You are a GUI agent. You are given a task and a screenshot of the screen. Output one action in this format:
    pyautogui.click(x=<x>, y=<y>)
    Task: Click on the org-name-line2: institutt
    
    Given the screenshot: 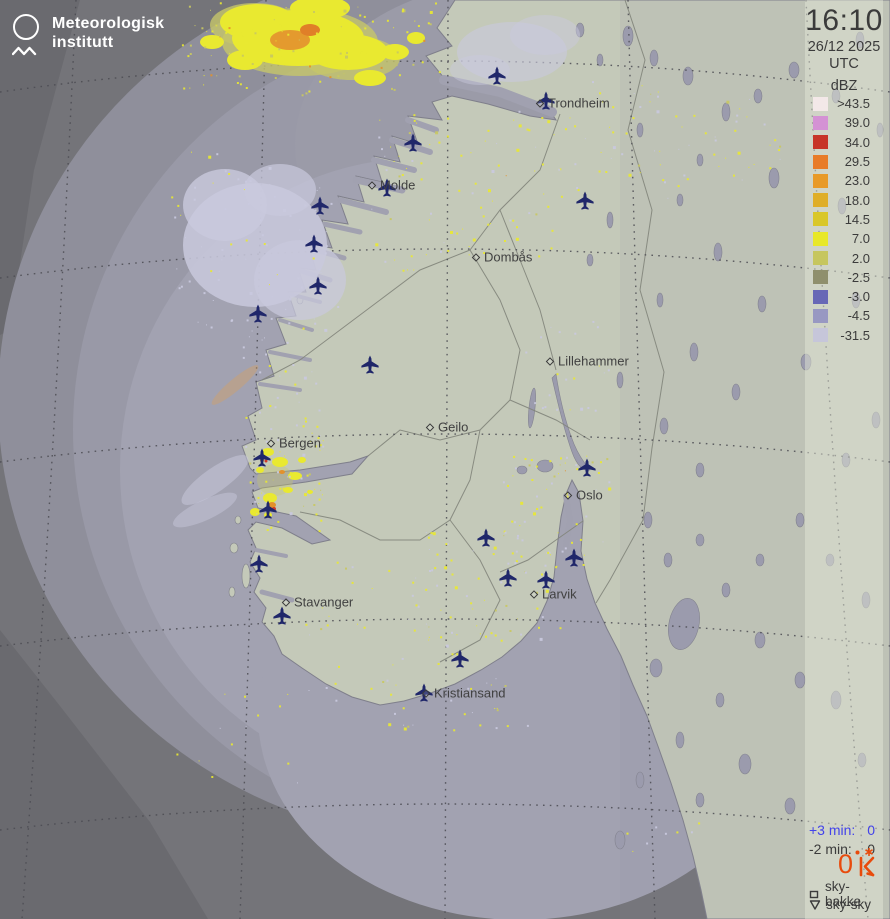 What is the action you would take?
    pyautogui.click(x=83, y=42)
    